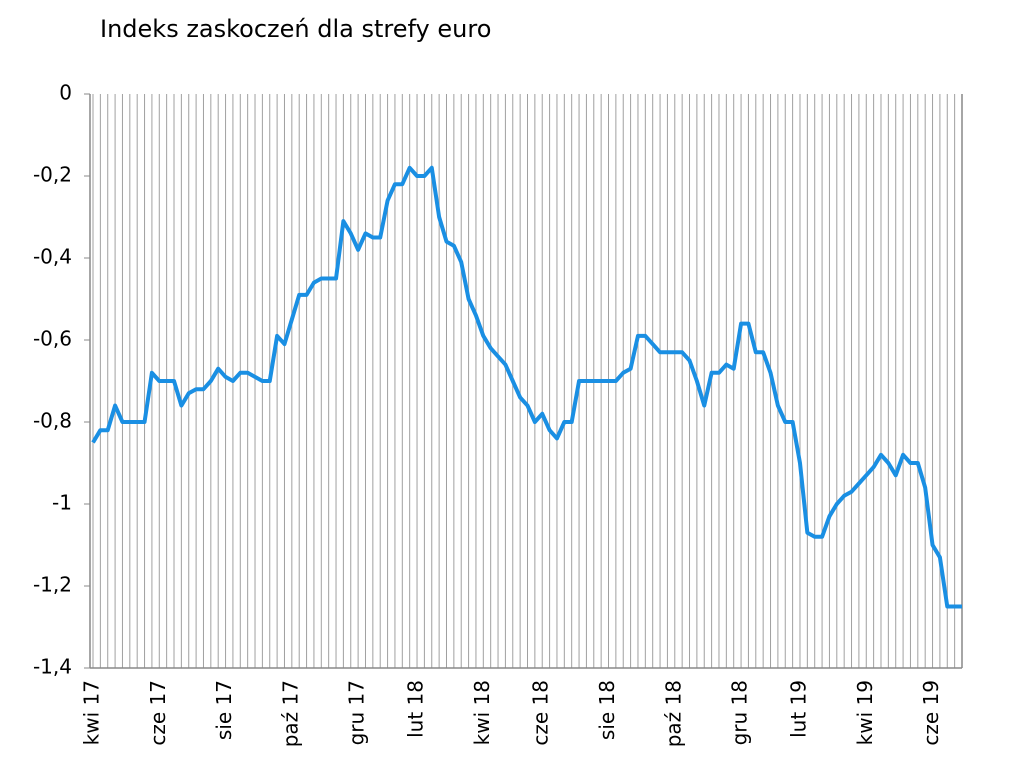 This screenshot has width=1023, height=763. Describe the element at coordinates (673, 713) in the screenshot. I see `x-tick-label: paź 18` at that location.